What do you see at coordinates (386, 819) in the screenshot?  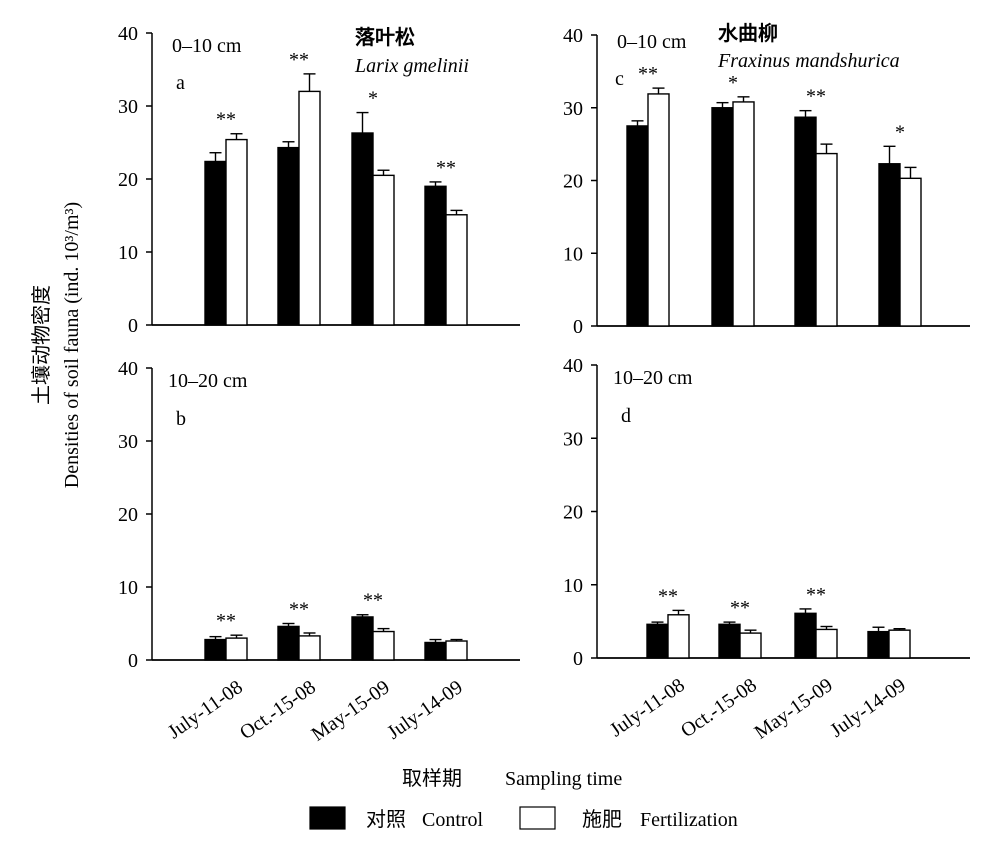 I see `legend-label-control-cn: 对照` at bounding box center [386, 819].